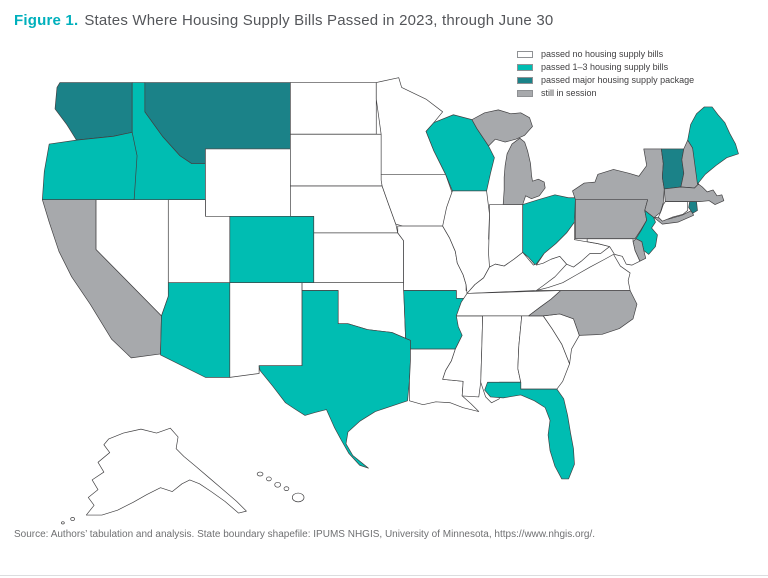 This screenshot has height=578, width=768. Describe the element at coordinates (525, 54) in the screenshot. I see `legend-swatch-none` at that location.